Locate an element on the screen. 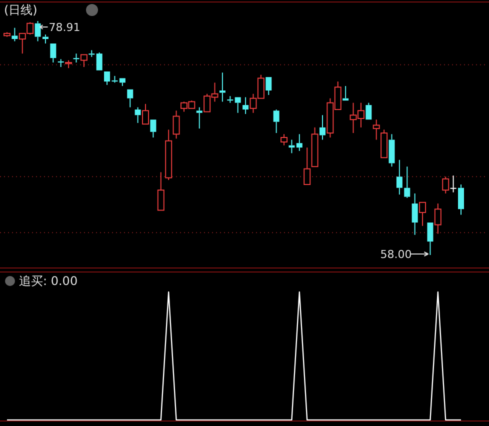 This screenshot has width=489, height=426. chart-title: (日线) is located at coordinates (21, 10).